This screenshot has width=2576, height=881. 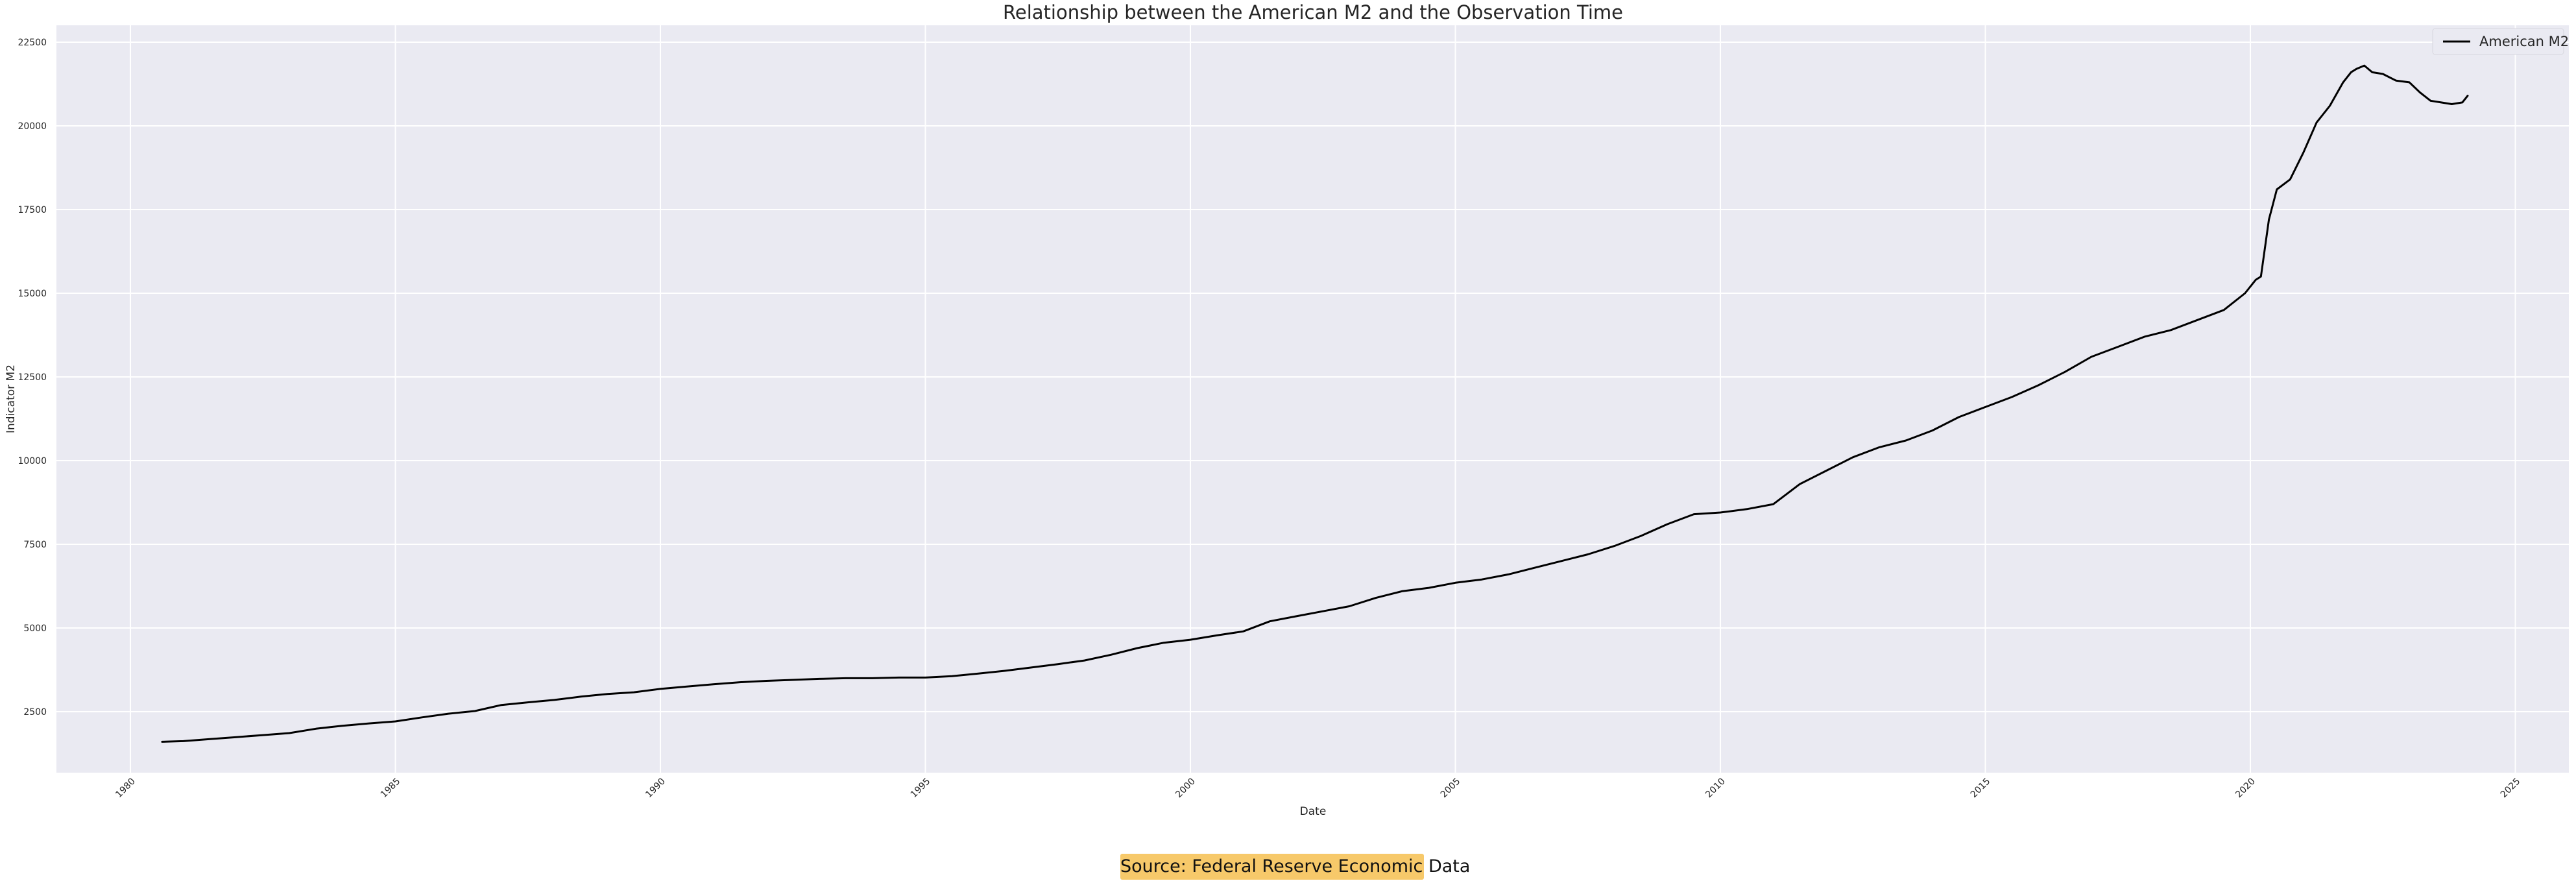 I want to click on y-tick-label: 17500, so click(x=32, y=210).